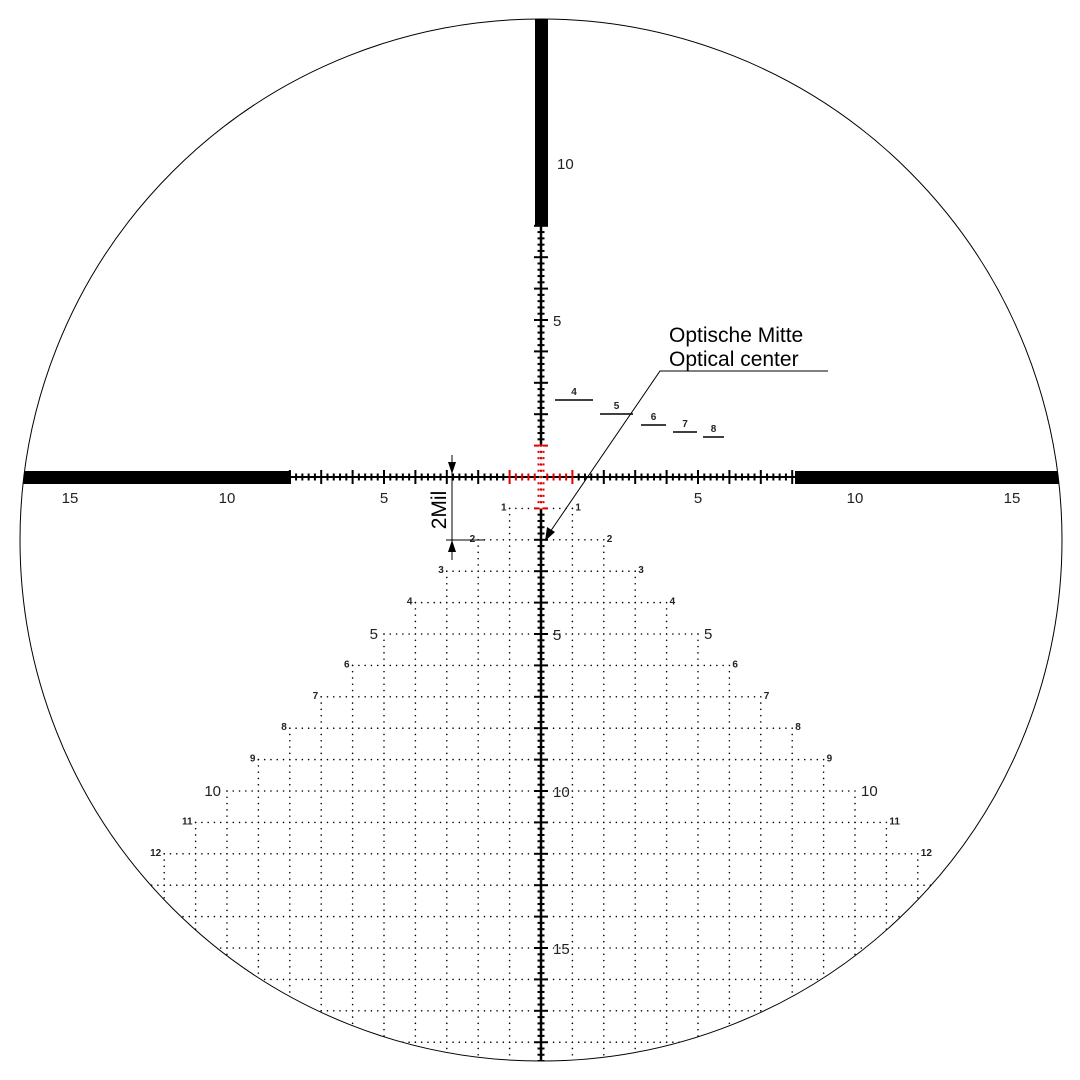  I want to click on top-thick-post, so click(541, 122).